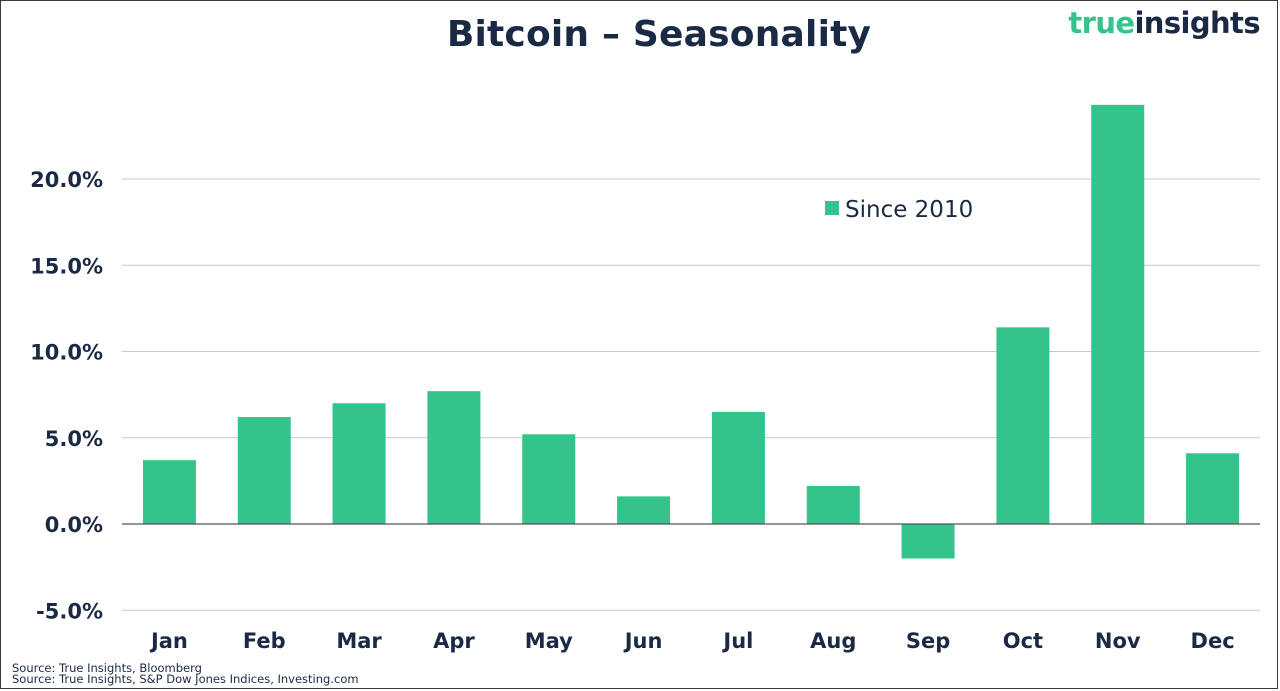 Image resolution: width=1280 pixels, height=691 pixels. What do you see at coordinates (1197, 23) in the screenshot?
I see `logo-word-insights: insights` at bounding box center [1197, 23].